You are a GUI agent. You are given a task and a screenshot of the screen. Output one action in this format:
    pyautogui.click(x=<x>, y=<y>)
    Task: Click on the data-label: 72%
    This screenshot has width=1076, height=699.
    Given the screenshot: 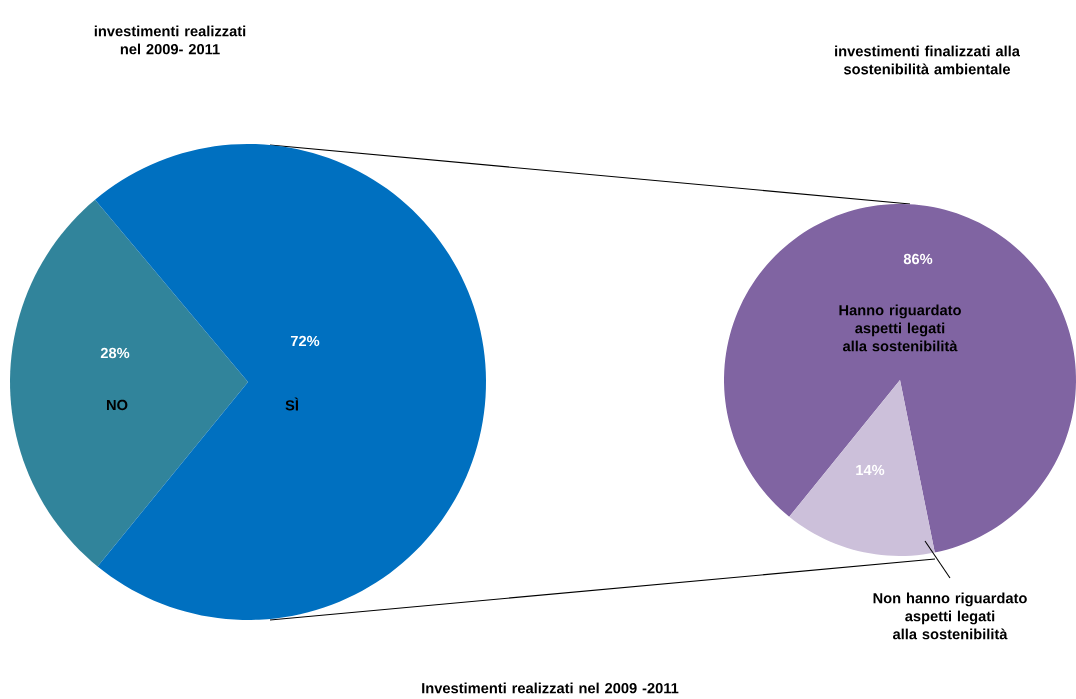 What is the action you would take?
    pyautogui.click(x=305, y=341)
    